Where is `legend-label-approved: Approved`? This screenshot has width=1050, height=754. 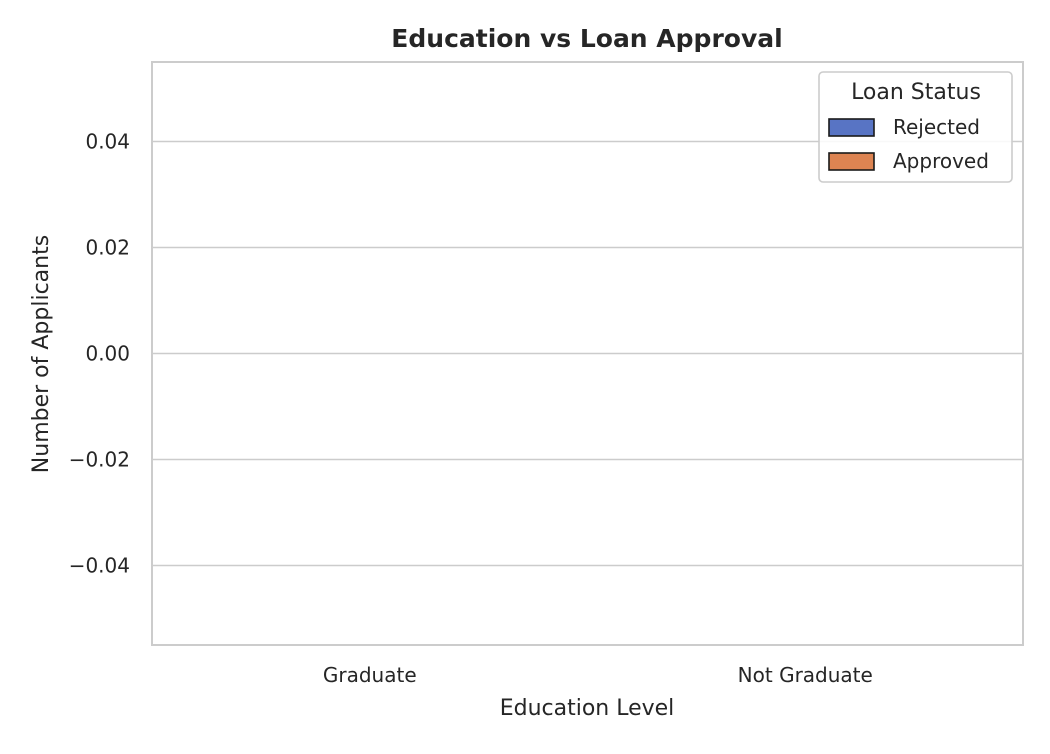
legend-label-approved: Approved is located at coordinates (941, 161).